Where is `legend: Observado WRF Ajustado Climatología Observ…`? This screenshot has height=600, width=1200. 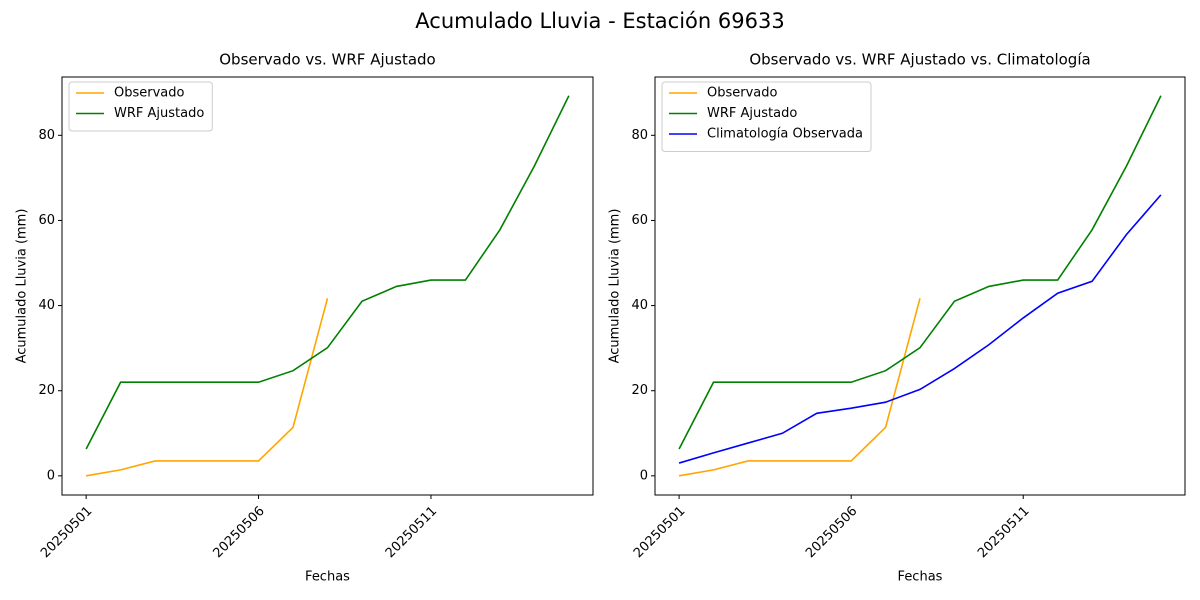 legend: Observado WRF Ajustado Climatología Observ… is located at coordinates (766, 116).